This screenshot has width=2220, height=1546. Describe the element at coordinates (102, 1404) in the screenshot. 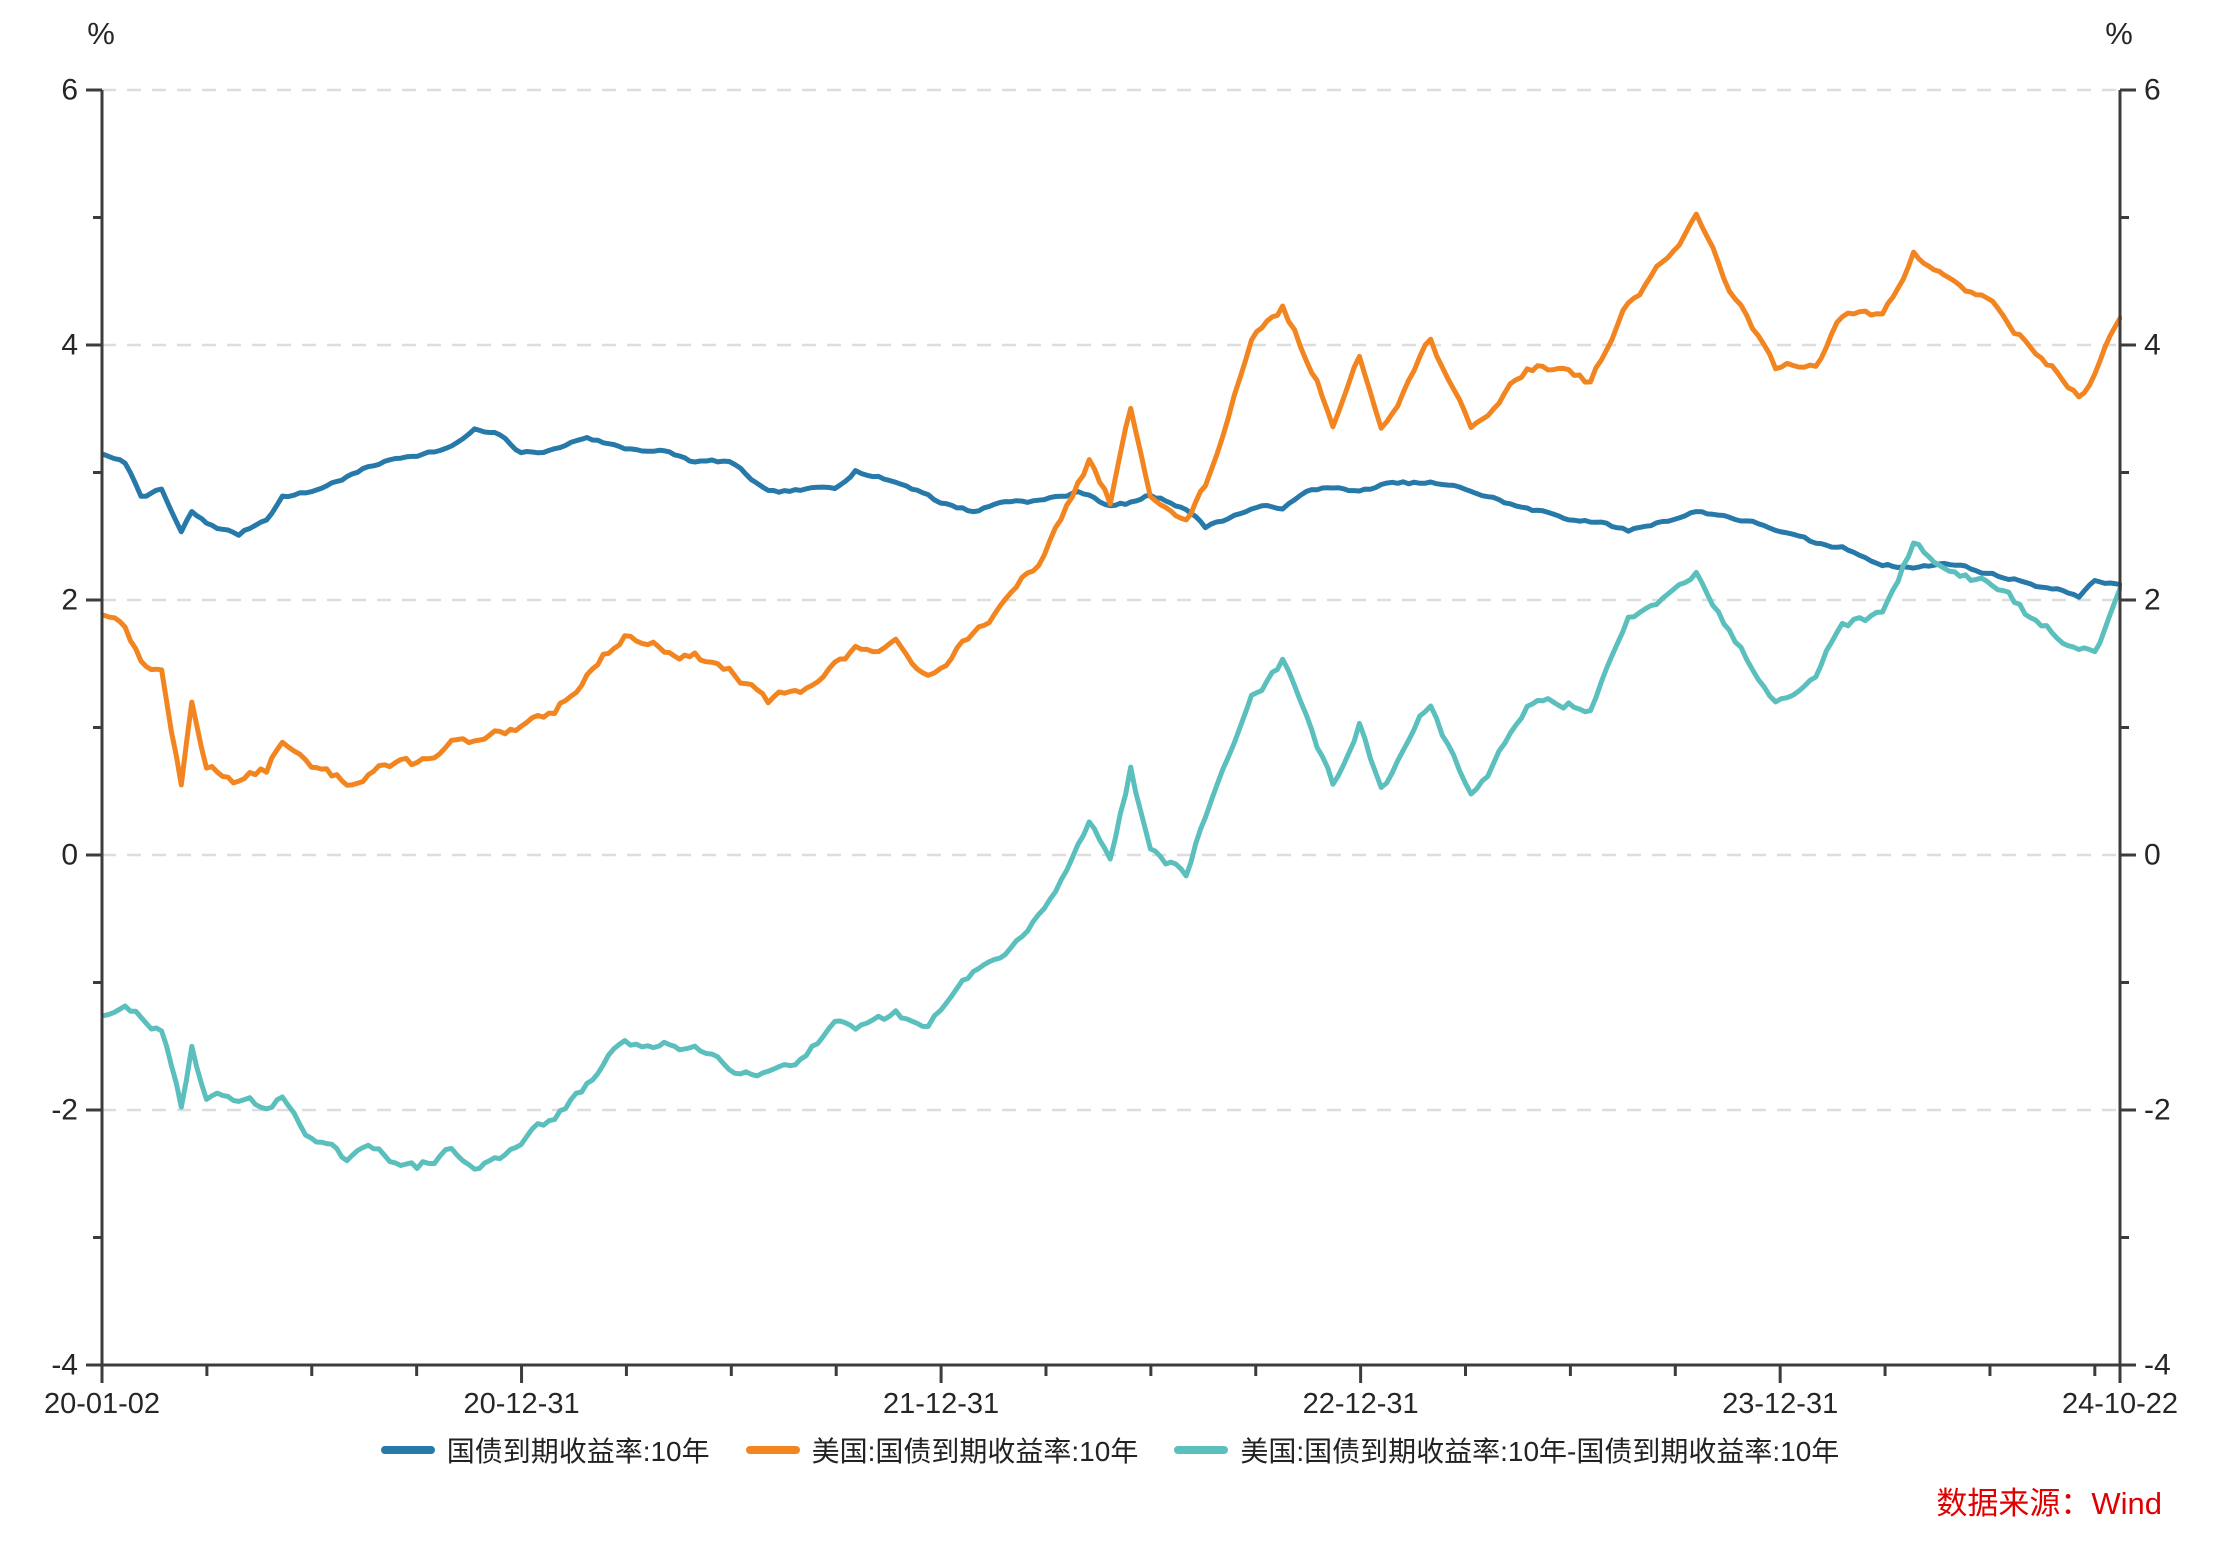

I see `x-tick-label: 20-01-02` at that location.